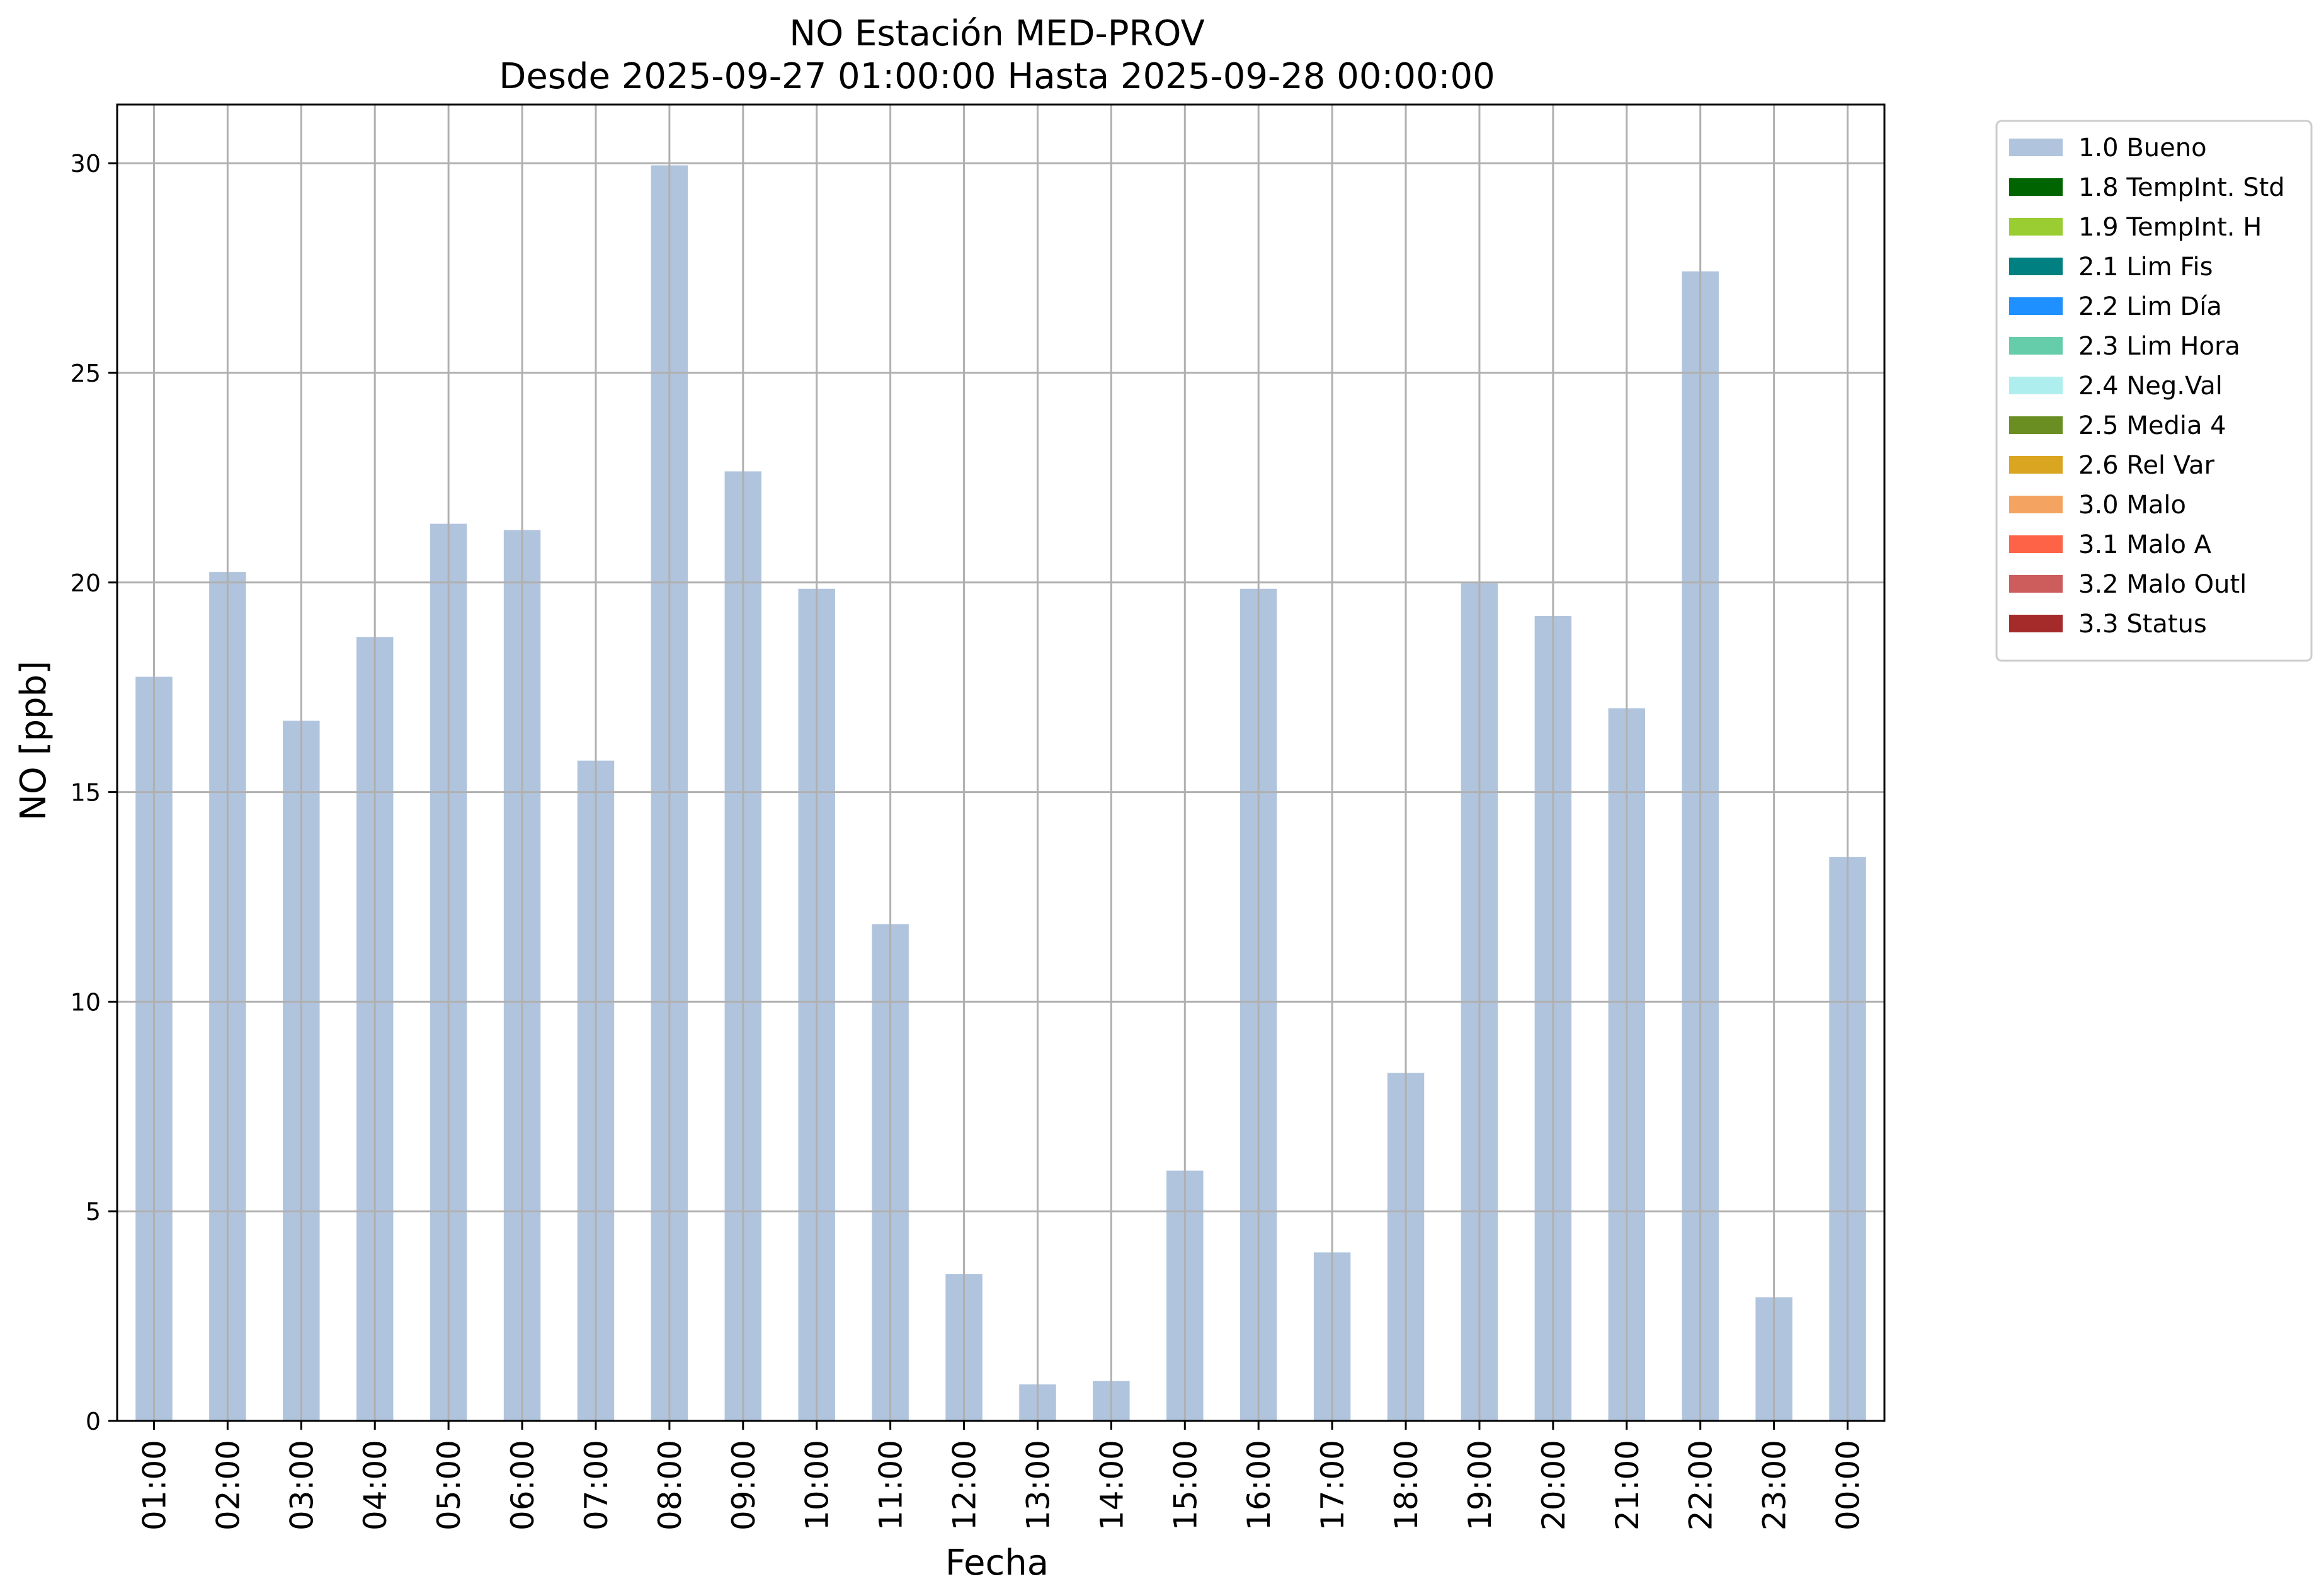 This screenshot has width=2319, height=1596. Describe the element at coordinates (670, 1485) in the screenshot. I see `x-tick-label: 08:00` at that location.